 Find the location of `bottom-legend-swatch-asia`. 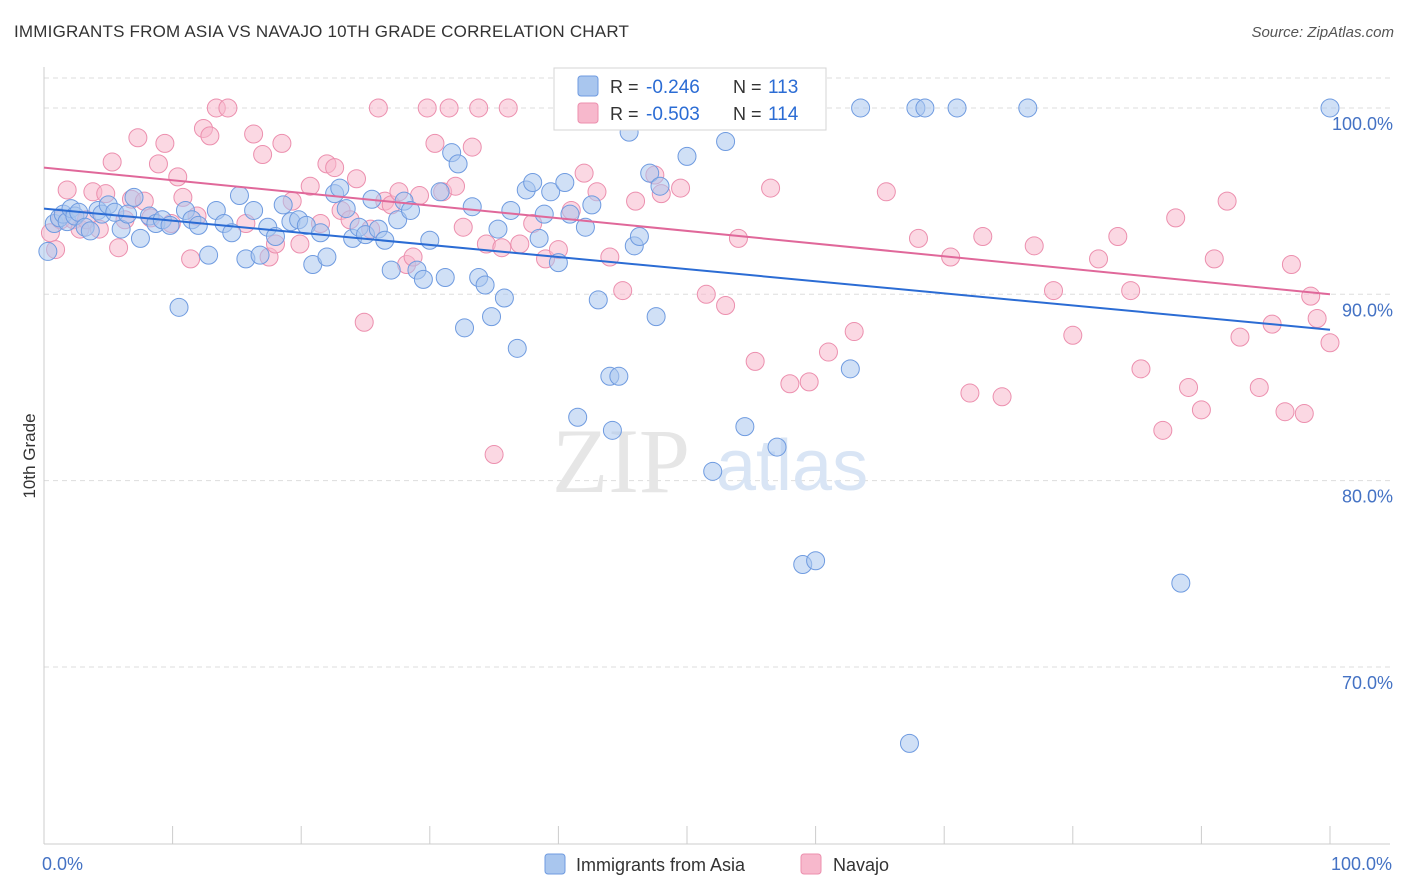

bottom-legend-swatch-asia is located at coordinates (555, 864).